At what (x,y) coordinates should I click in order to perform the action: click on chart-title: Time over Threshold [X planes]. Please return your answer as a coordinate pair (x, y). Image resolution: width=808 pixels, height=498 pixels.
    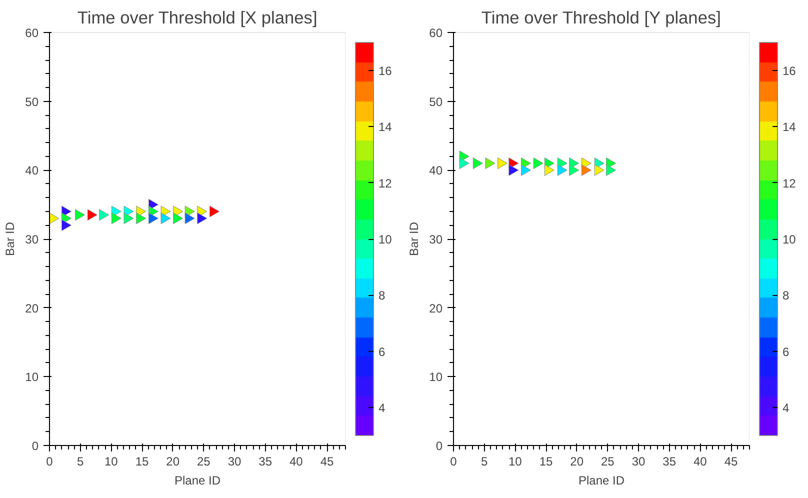
    Looking at the image, I should click on (197, 18).